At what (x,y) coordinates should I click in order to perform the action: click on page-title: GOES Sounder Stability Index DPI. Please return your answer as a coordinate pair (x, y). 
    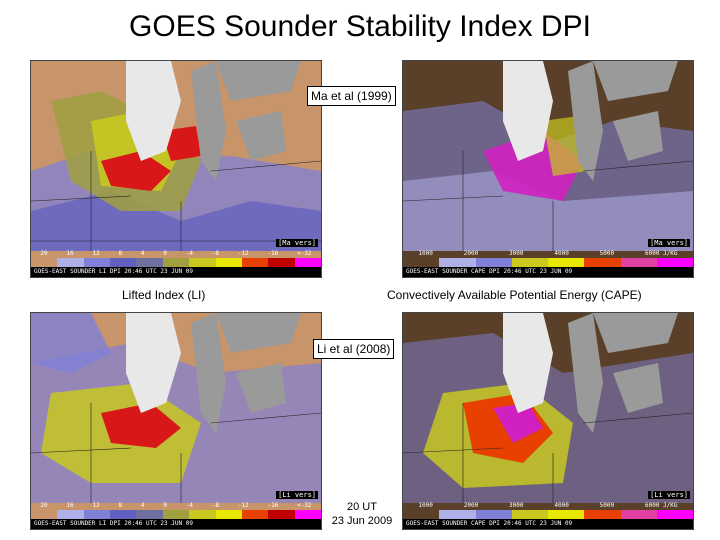
    Looking at the image, I should click on (360, 26).